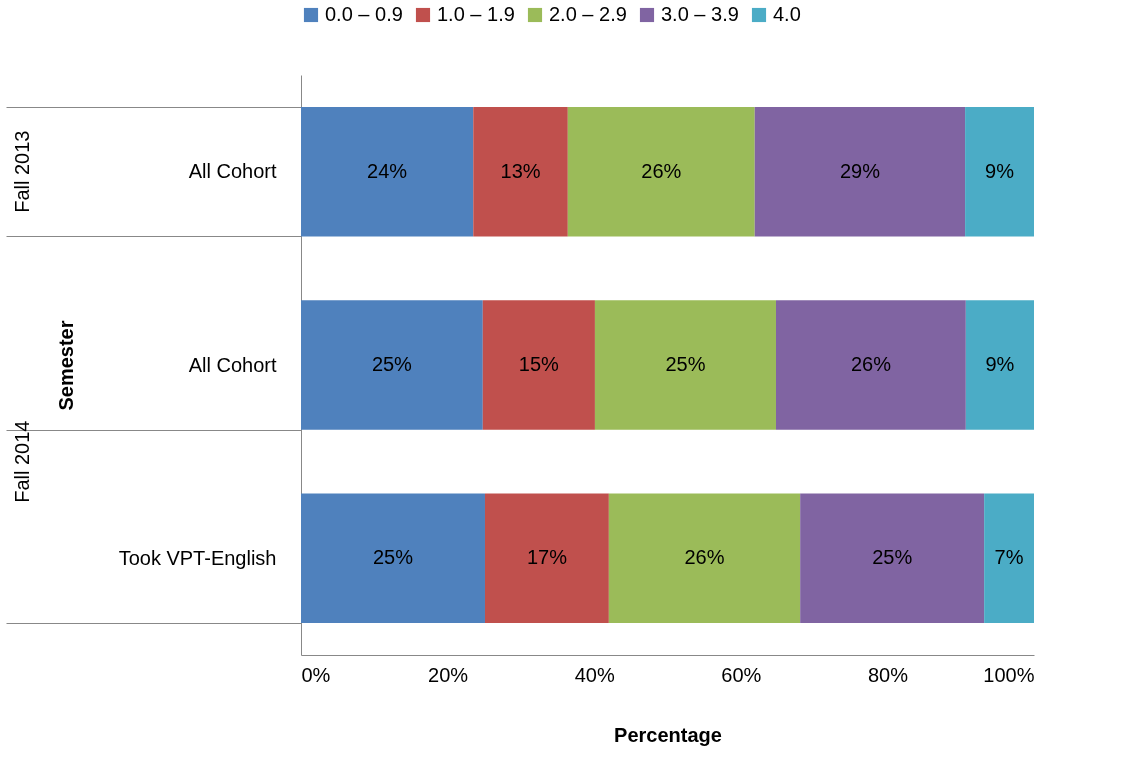  I want to click on x-tick-label: 0%, so click(316, 674).